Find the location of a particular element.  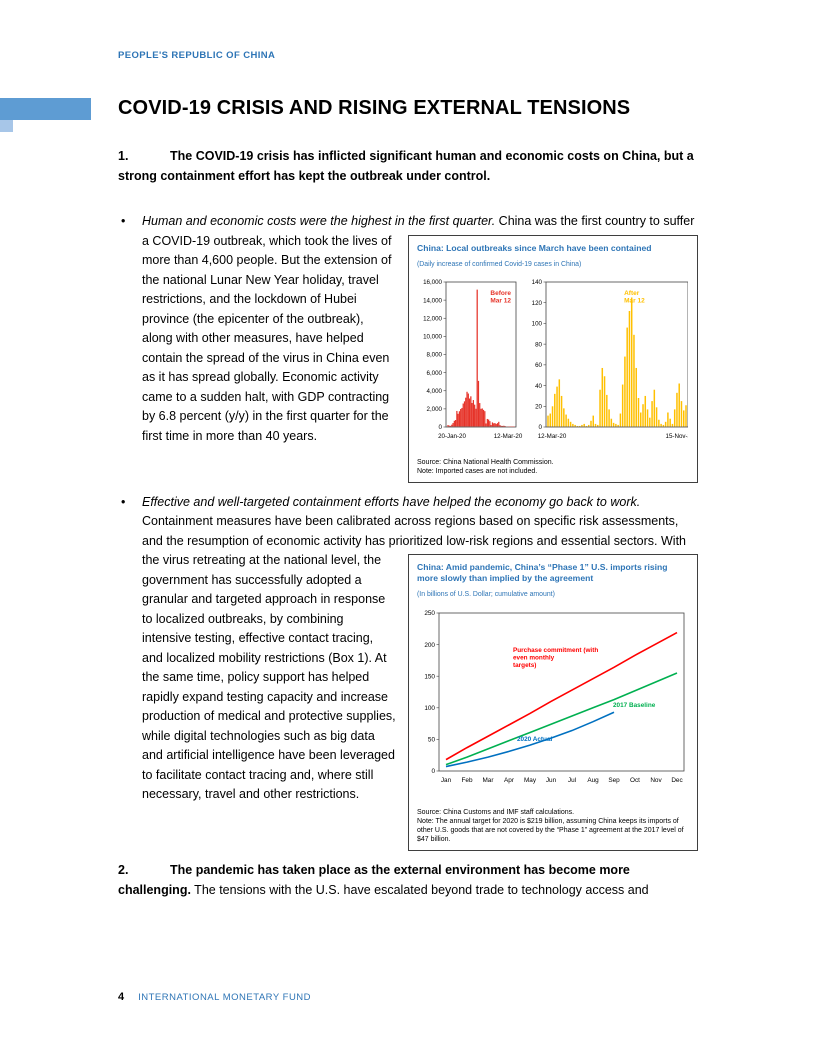

svg-text: 80 is located at coordinates (538, 344).